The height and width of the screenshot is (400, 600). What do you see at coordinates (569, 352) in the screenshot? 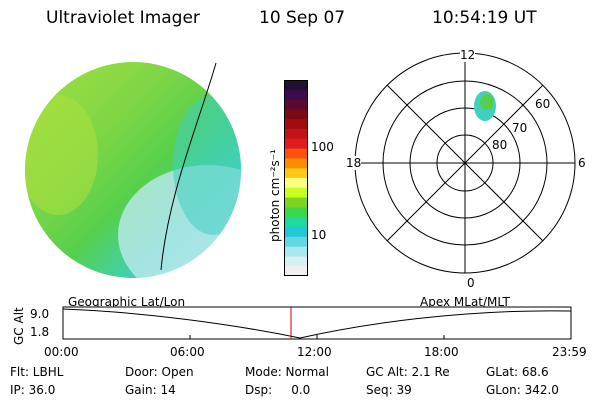
I see `x-tick-2359: 23:59` at bounding box center [569, 352].